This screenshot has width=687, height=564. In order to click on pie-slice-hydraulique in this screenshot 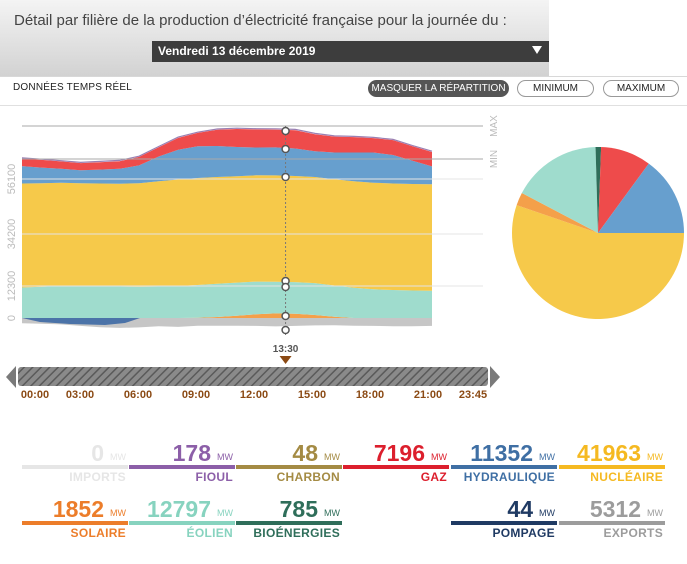, I will do `click(641, 198)`.